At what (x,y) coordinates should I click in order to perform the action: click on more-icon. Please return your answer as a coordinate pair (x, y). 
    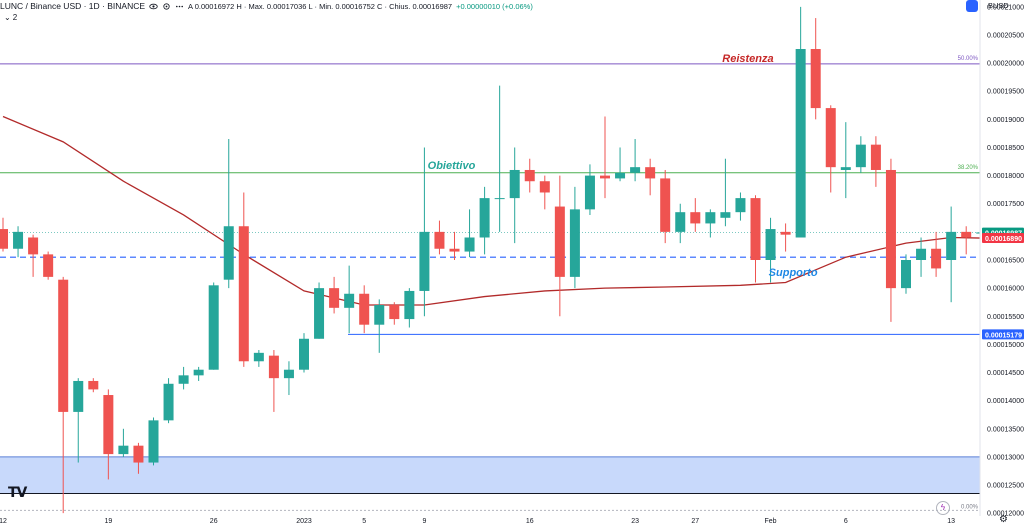
    Looking at the image, I should click on (179, 6).